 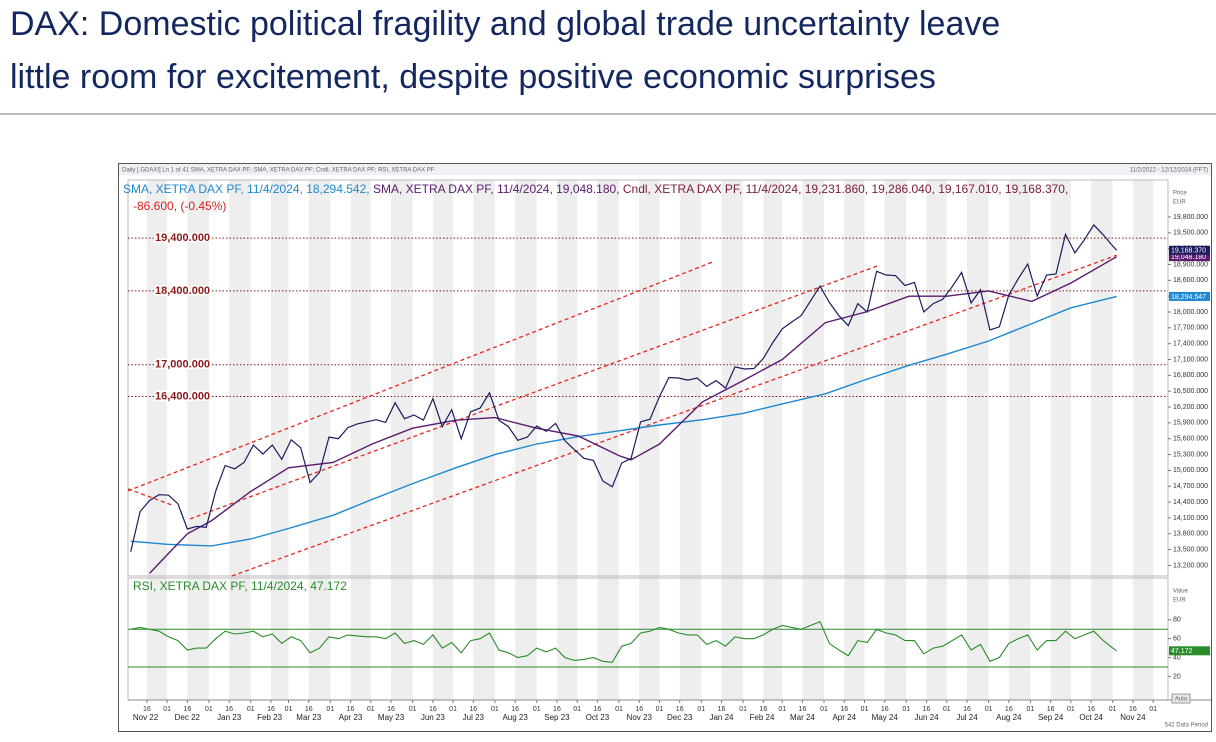 I want to click on rsi-tick-label: 60, so click(x=1177, y=639).